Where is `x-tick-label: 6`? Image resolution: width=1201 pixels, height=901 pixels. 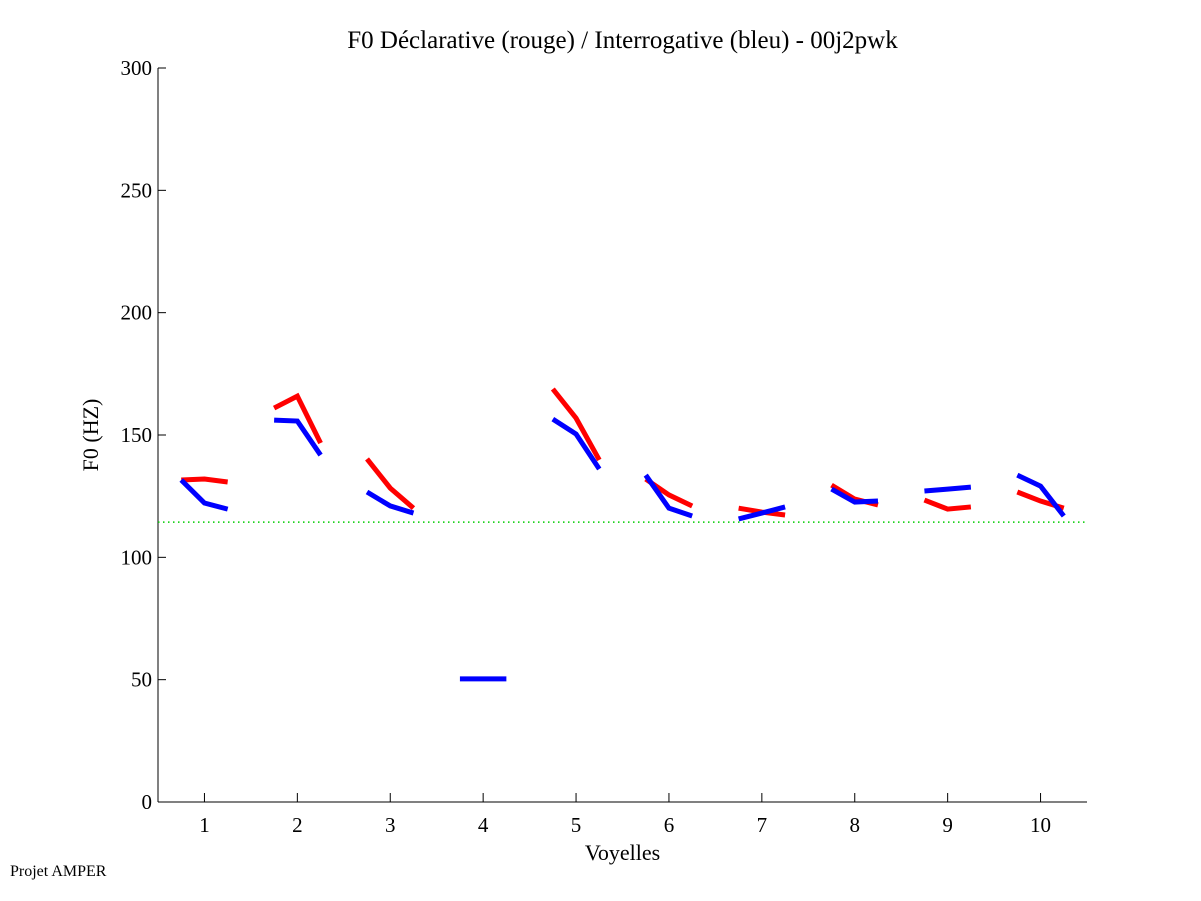
x-tick-label: 6 is located at coordinates (669, 825).